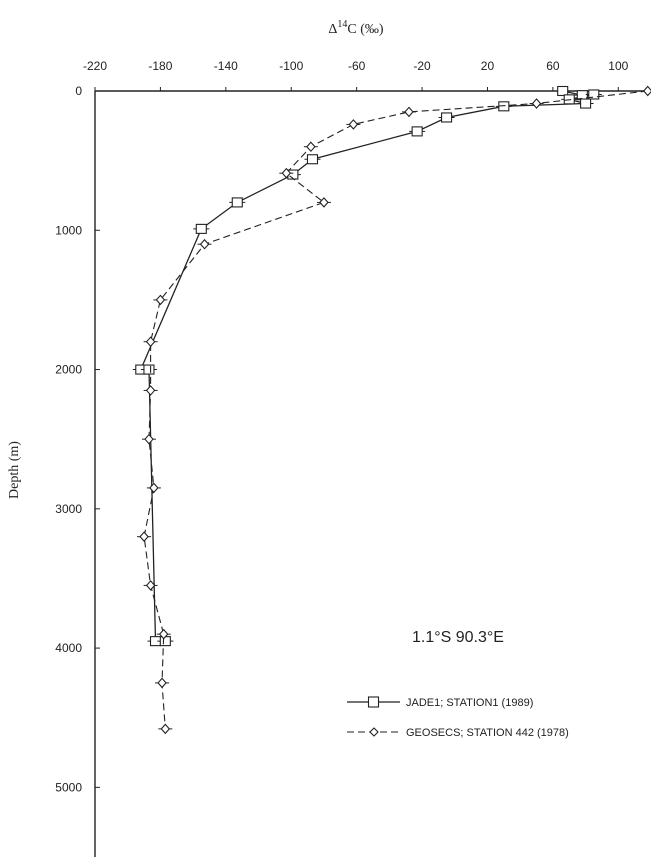 The image size is (651, 857). I want to click on legend-entry-geosecs: GEOSECS; STATION 442 (1978), so click(458, 733).